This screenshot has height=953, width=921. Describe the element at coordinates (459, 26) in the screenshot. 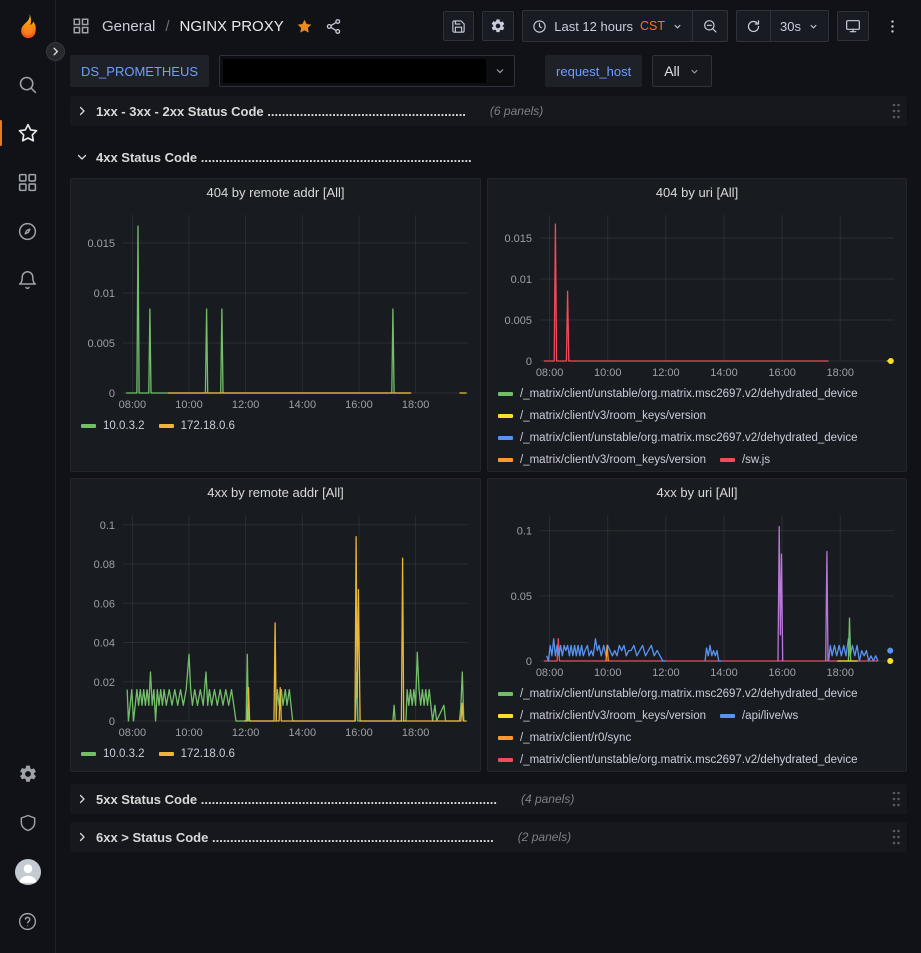

I see `save-dashboard-button` at that location.